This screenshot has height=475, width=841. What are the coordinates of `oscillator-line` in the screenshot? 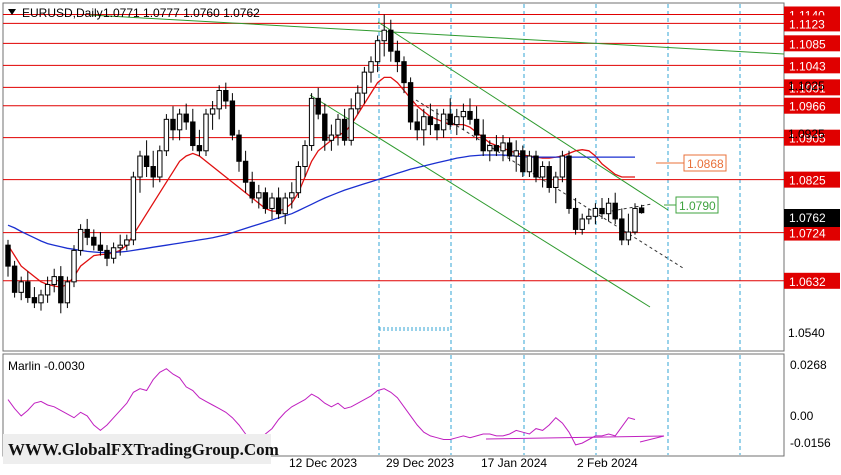 It's located at (321, 407).